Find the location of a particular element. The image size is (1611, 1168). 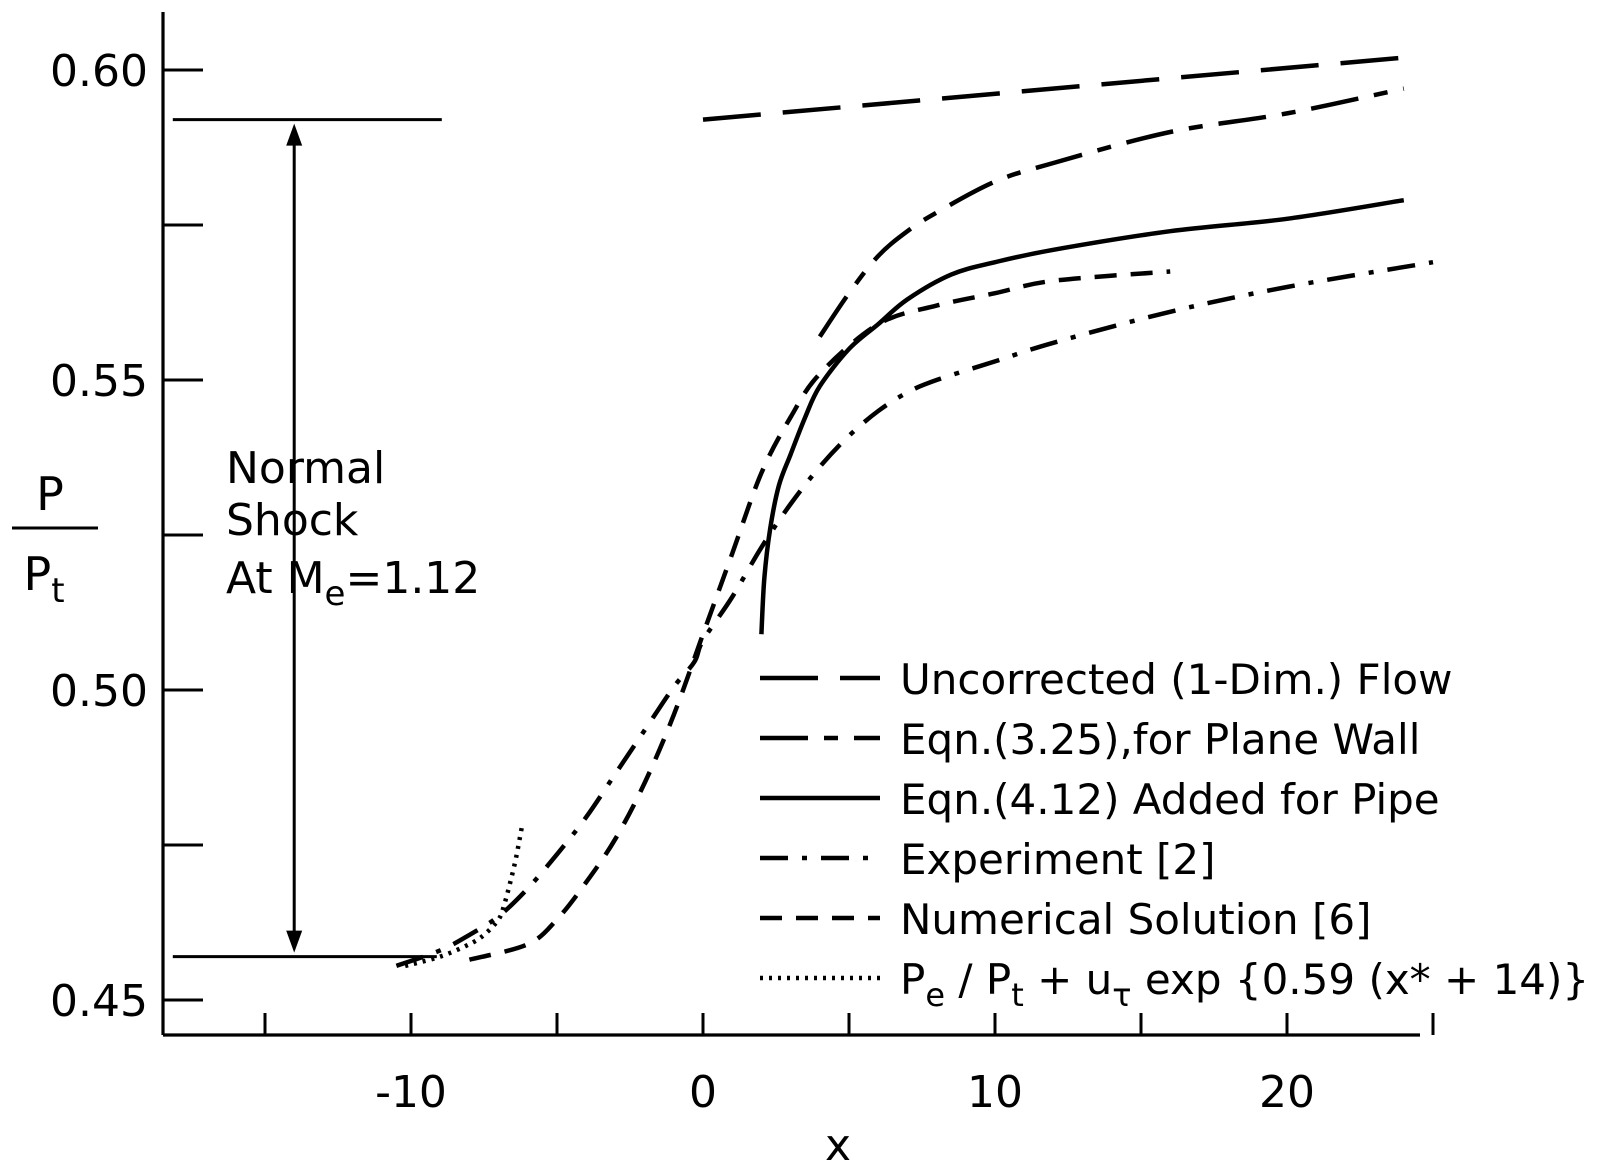

x-tick-label: -10 is located at coordinates (411, 1092).